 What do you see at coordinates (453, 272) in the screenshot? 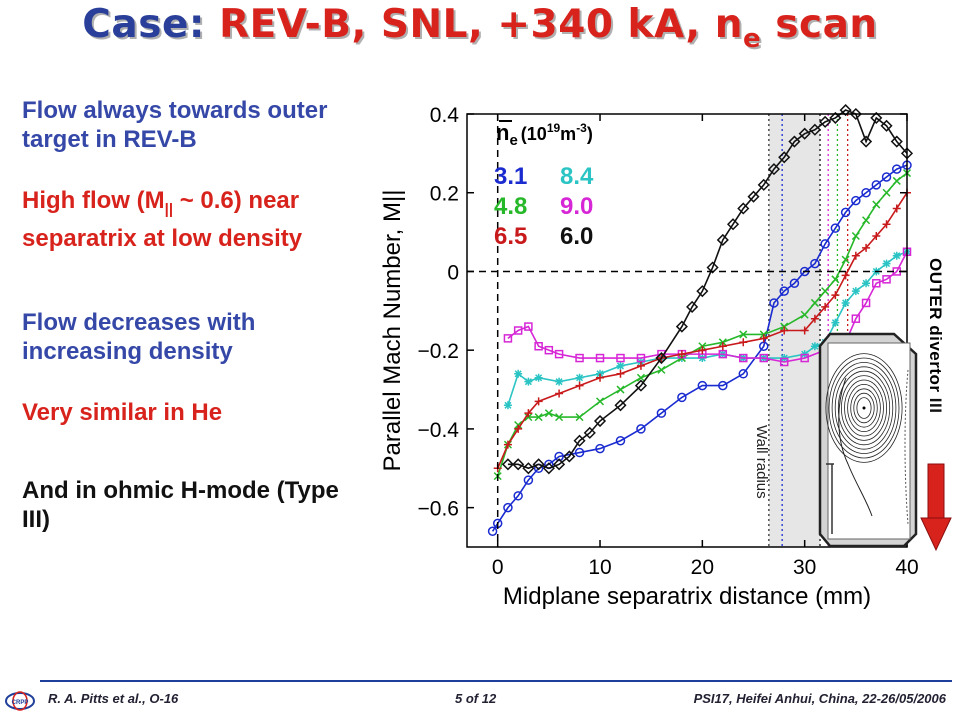
I see `y-tick-label: 0` at bounding box center [453, 272].